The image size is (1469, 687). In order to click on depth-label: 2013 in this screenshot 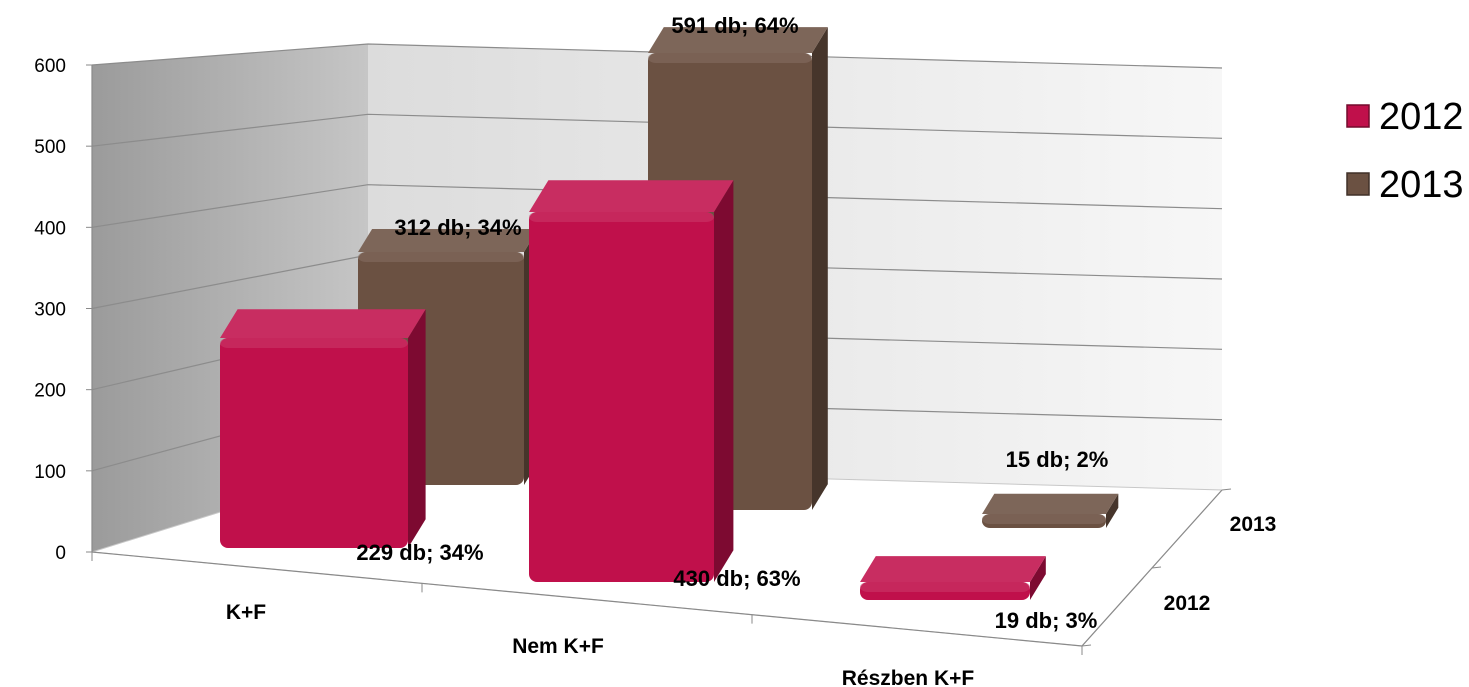, I will do `click(1253, 524)`.